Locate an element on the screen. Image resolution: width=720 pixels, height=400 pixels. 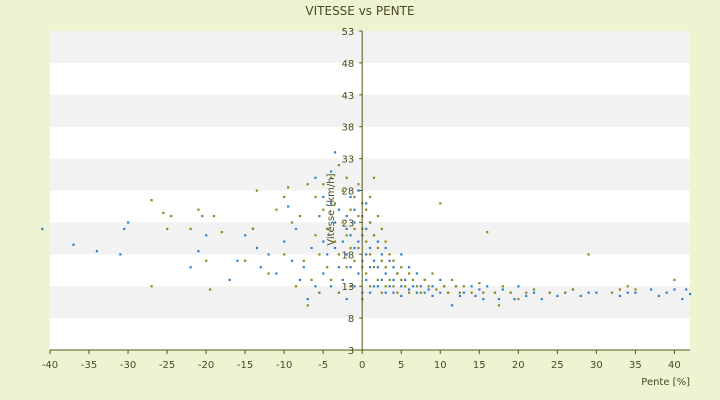
y-tick-label: 33 is located at coordinates (347, 160).